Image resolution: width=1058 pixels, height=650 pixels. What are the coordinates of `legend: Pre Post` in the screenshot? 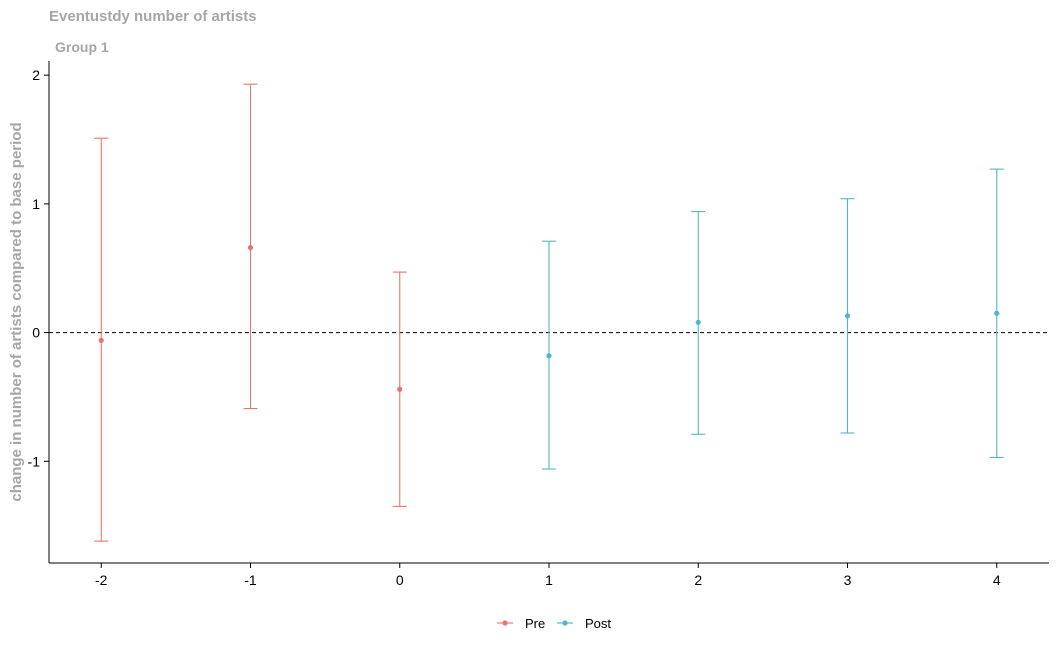 It's located at (554, 623).